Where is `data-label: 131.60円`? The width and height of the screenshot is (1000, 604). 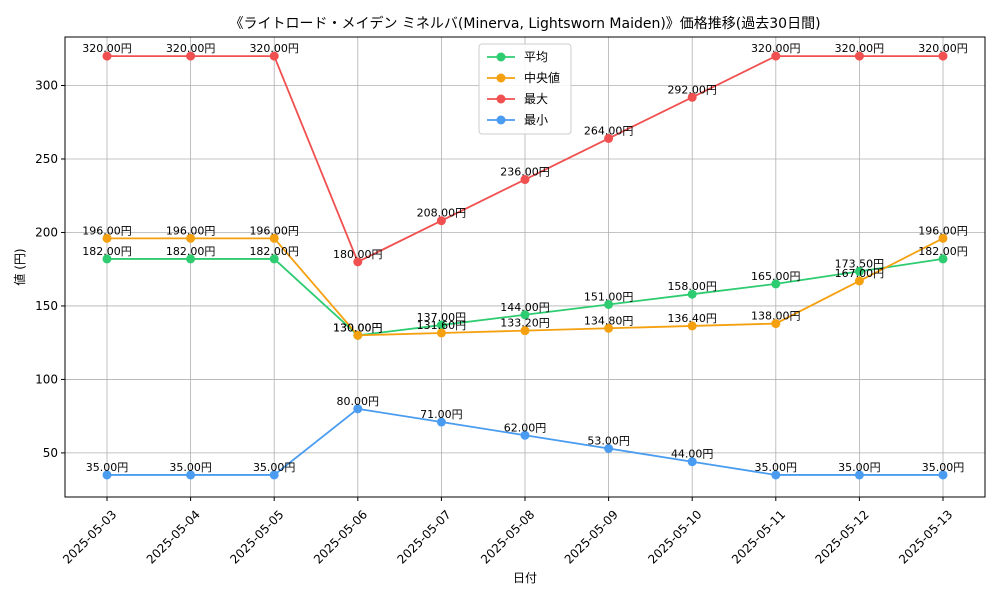 data-label: 131.60円 is located at coordinates (442, 325).